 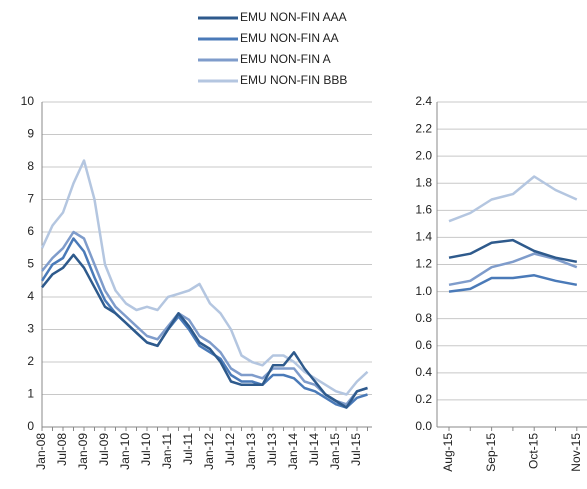 What do you see at coordinates (289, 38) in the screenshot?
I see `legend-label: EMU NON-FIN AA` at bounding box center [289, 38].